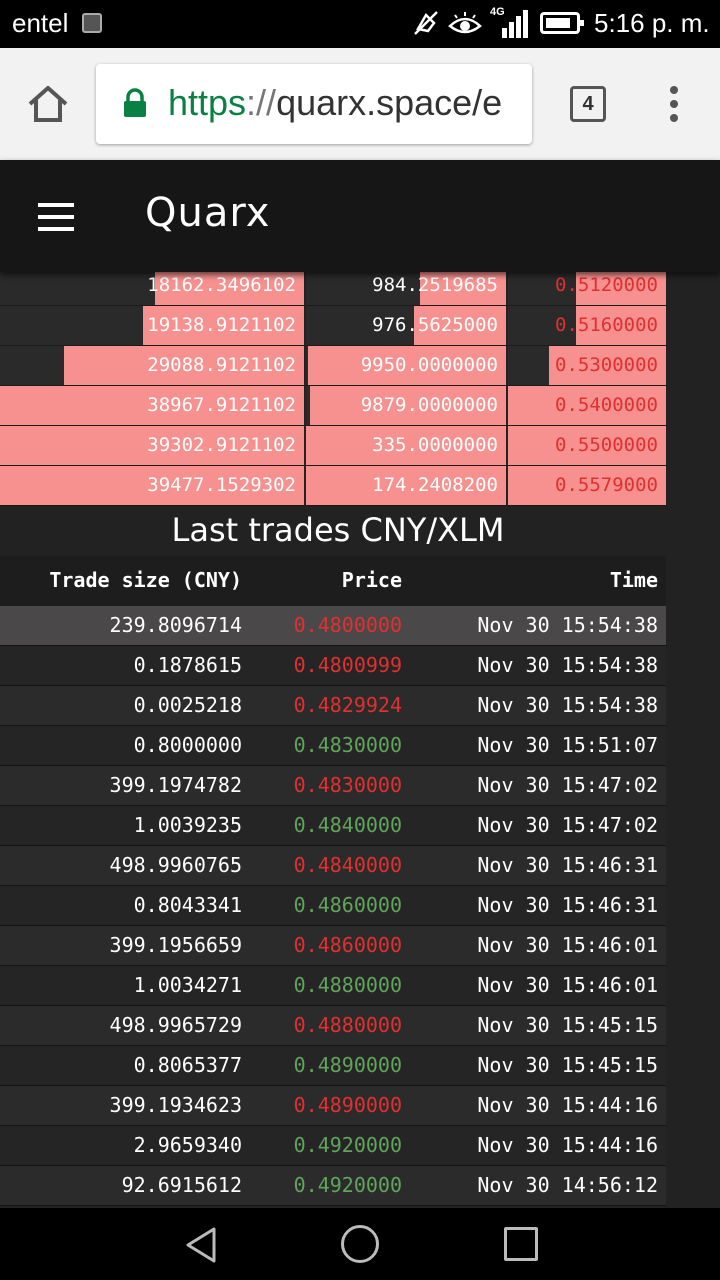 Image resolution: width=720 pixels, height=1280 pixels. Describe the element at coordinates (333, 626) in the screenshot. I see `table-row: 239.8096714 0.4800000 Nov 30 15:54:38` at that location.